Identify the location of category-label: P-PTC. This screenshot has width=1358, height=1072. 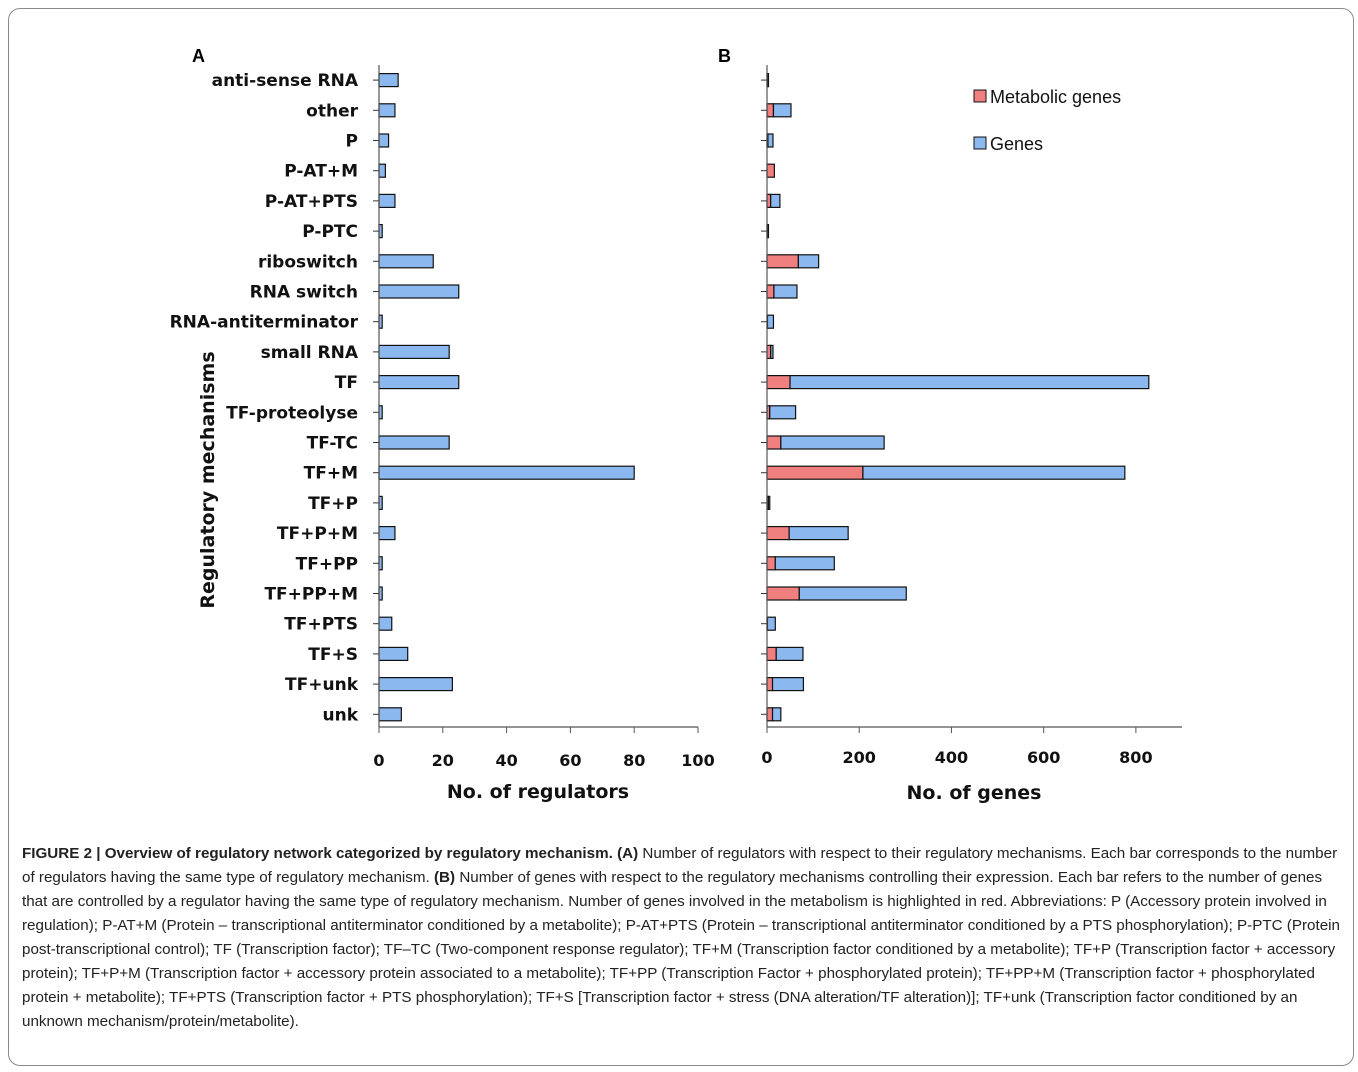
(330, 232).